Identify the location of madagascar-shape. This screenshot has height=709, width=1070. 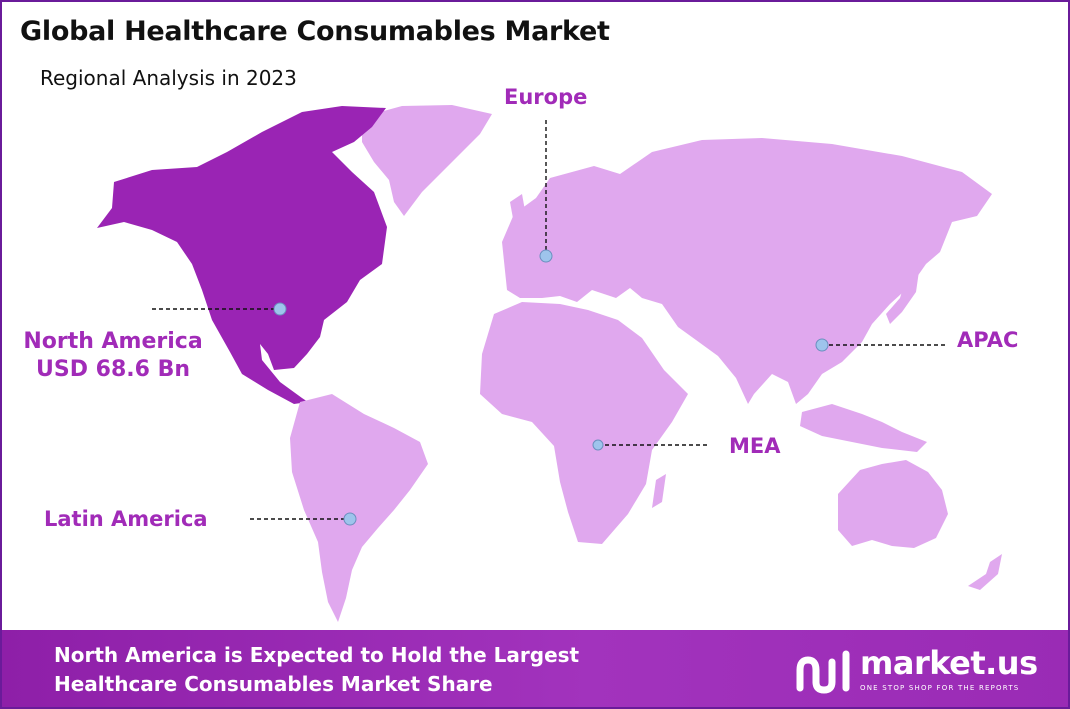
(659, 491).